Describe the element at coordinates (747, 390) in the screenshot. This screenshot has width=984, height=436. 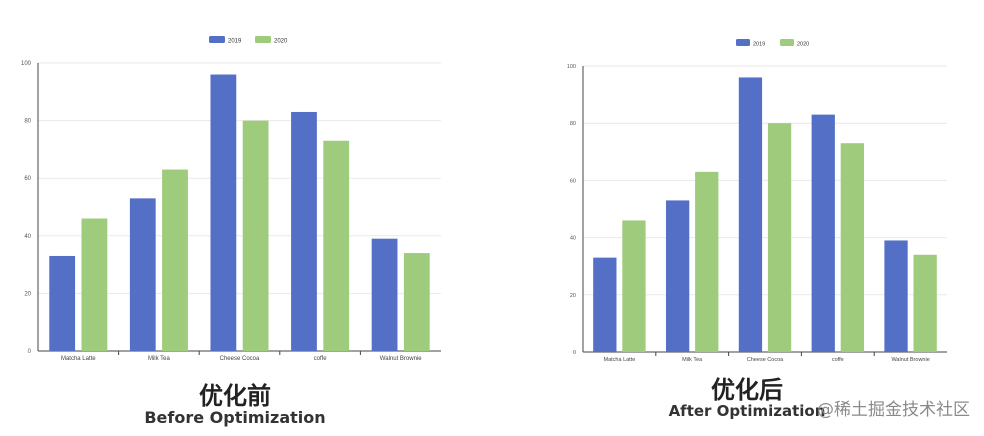
I see `caption-after-cn: 优化后` at that location.